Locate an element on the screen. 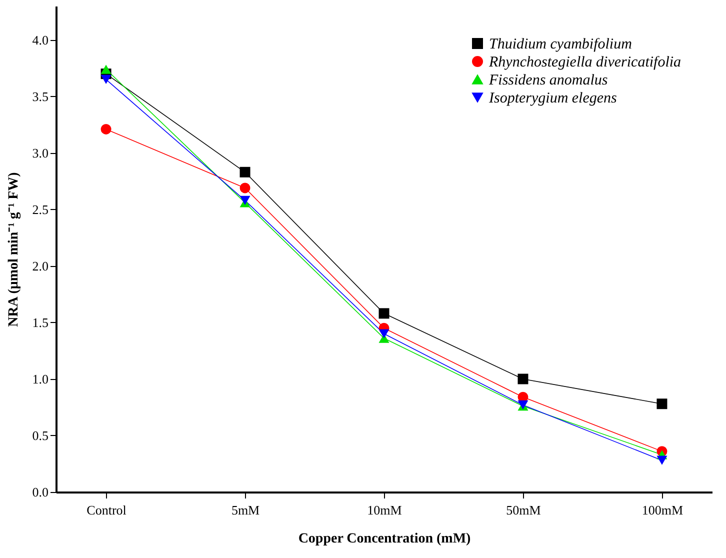 The image size is (726, 558). y-tick-label: 3.5 is located at coordinates (40, 96).